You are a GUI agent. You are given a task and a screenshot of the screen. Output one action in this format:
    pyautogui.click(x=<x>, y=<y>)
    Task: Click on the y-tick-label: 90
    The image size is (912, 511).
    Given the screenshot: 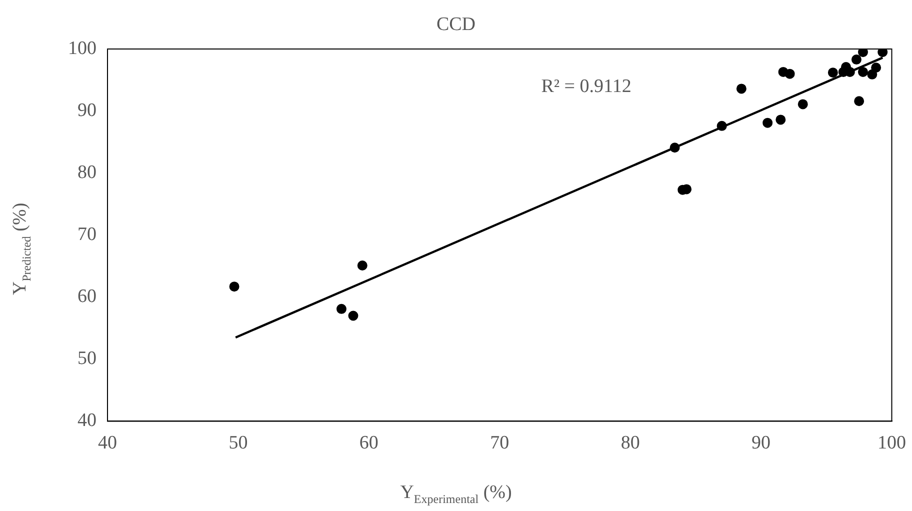 What is the action you would take?
    pyautogui.click(x=87, y=111)
    